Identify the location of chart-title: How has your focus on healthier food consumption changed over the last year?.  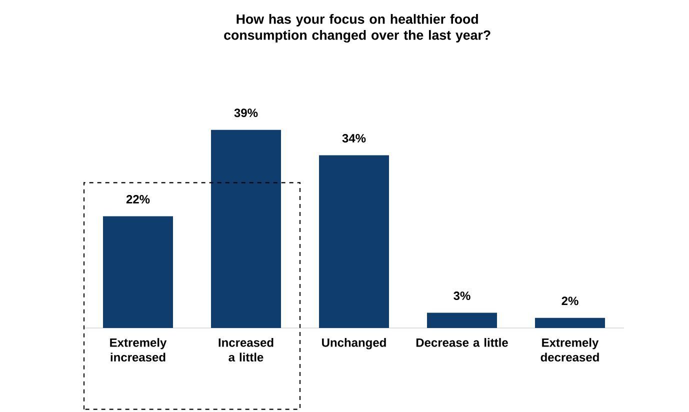
(357, 28).